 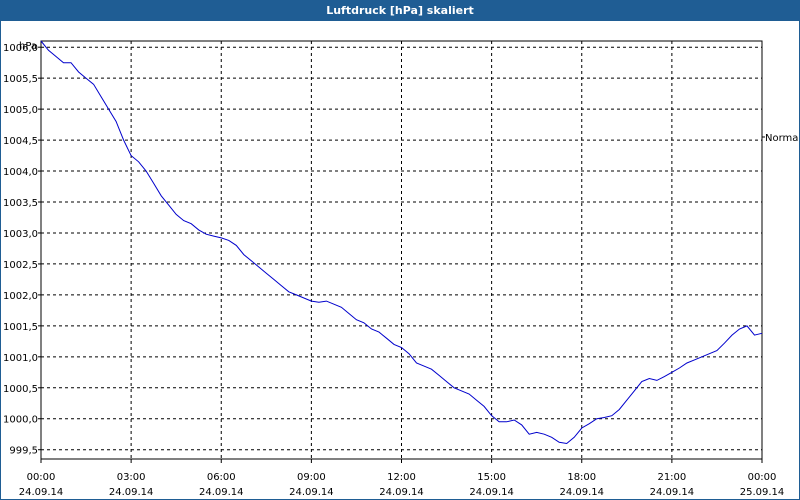 What do you see at coordinates (131, 477) in the screenshot?
I see `x-tick-time-label: 03:00` at bounding box center [131, 477].